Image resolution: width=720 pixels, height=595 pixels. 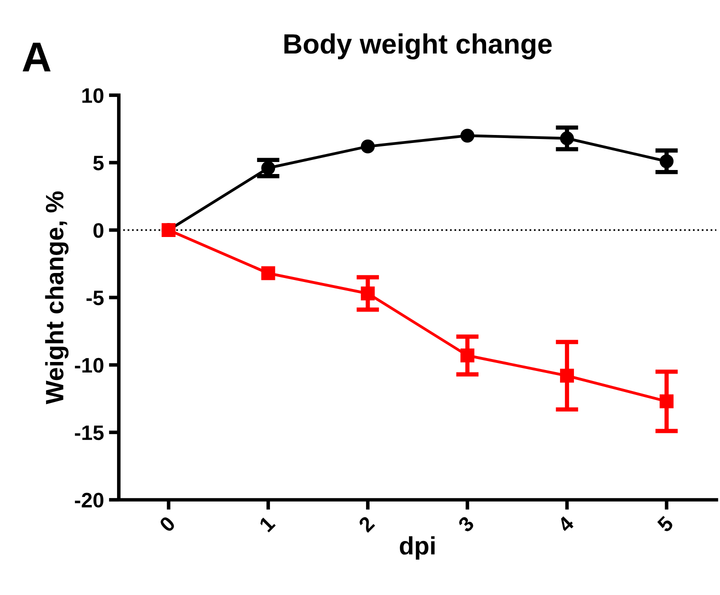 I want to click on chart-title: Body weight change, so click(x=418, y=46).